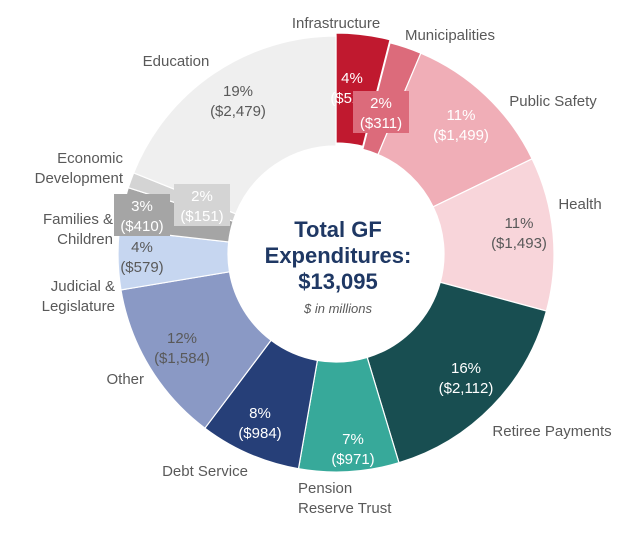  What do you see at coordinates (259, 423) in the screenshot?
I see `data-label: 8% ($984)` at bounding box center [259, 423].